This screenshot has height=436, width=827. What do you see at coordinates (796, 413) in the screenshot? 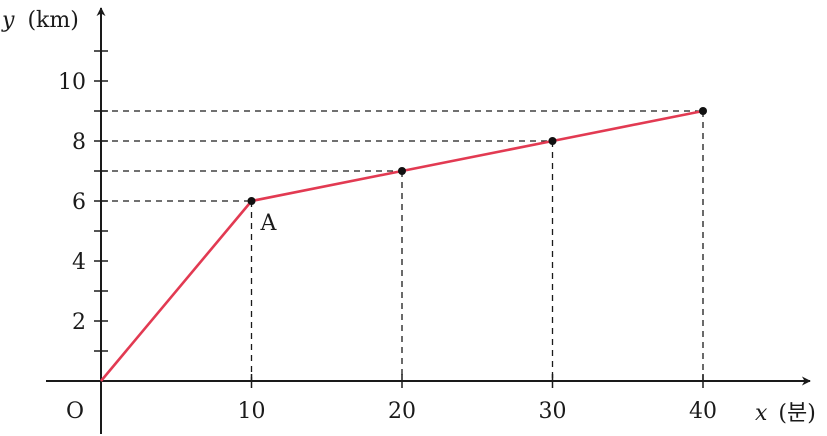
I see `x-axis-unit: (분)` at bounding box center [796, 413].